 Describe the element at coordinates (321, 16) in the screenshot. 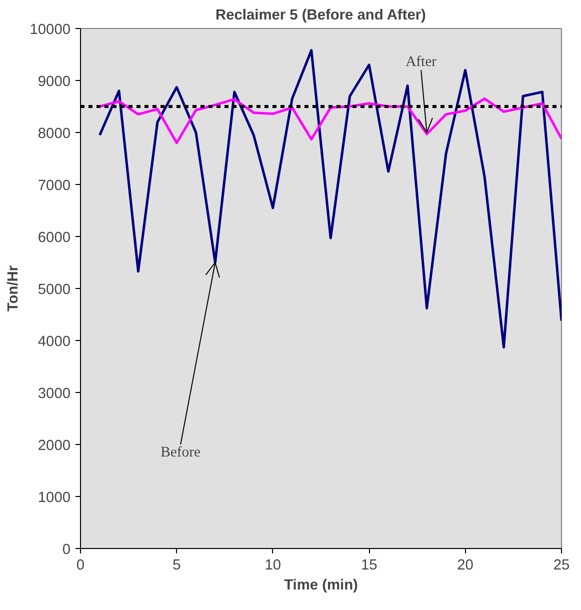

I see `chart-title: Reclaimer 5 (Before and After)` at that location.